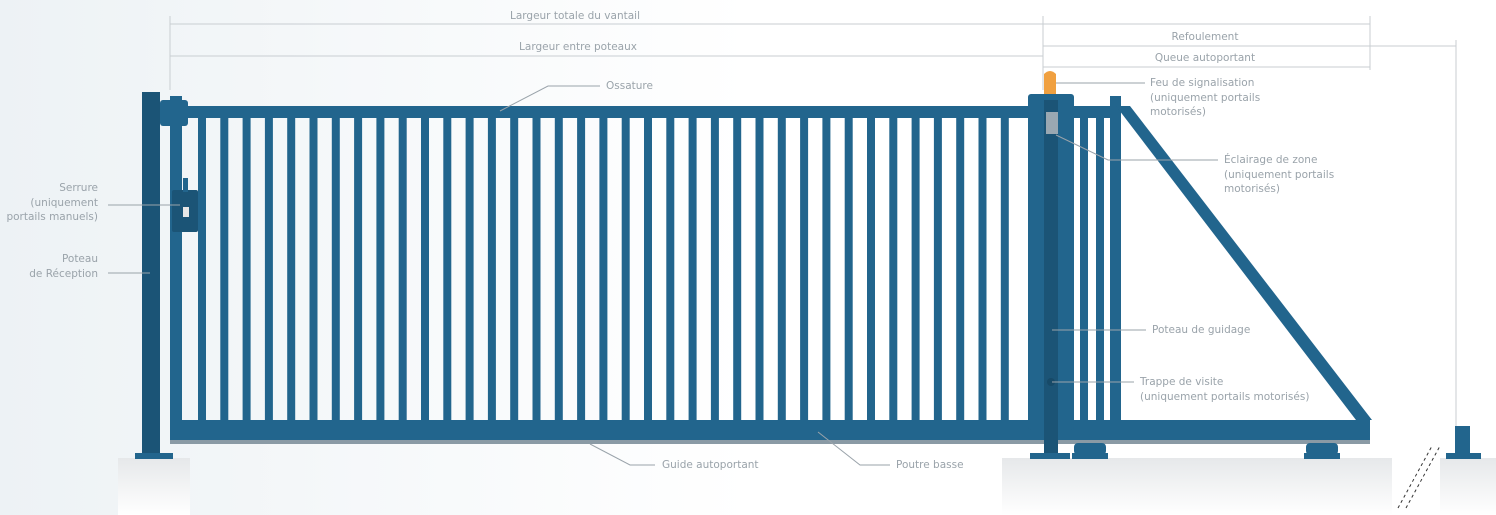  What do you see at coordinates (629, 86) in the screenshot?
I see `label: Ossature` at bounding box center [629, 86].